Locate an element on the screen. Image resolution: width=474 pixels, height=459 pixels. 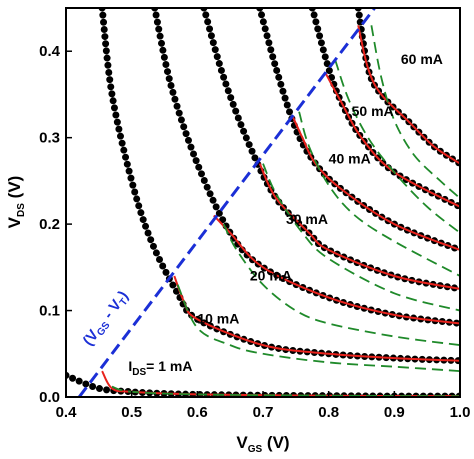
x-tick-label: 0.4 is located at coordinates (67, 412).